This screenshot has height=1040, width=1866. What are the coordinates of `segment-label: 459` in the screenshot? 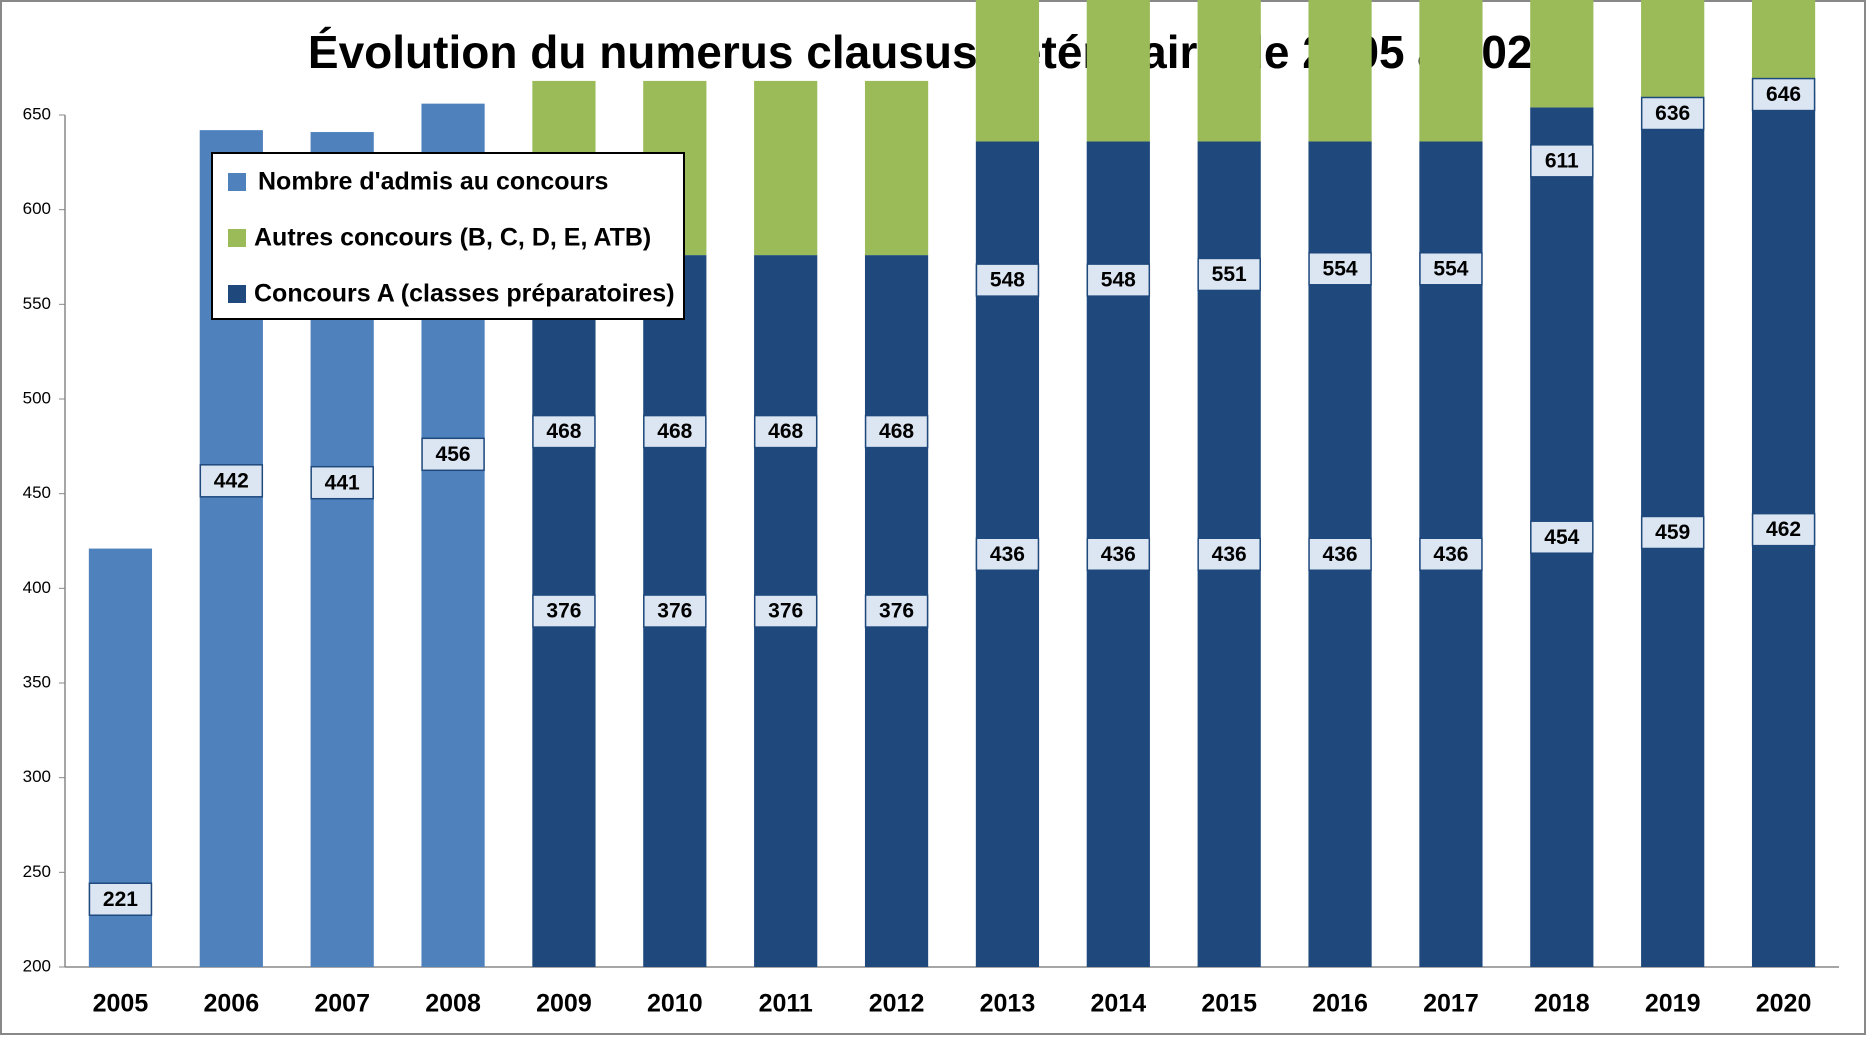 It's located at (1672, 532).